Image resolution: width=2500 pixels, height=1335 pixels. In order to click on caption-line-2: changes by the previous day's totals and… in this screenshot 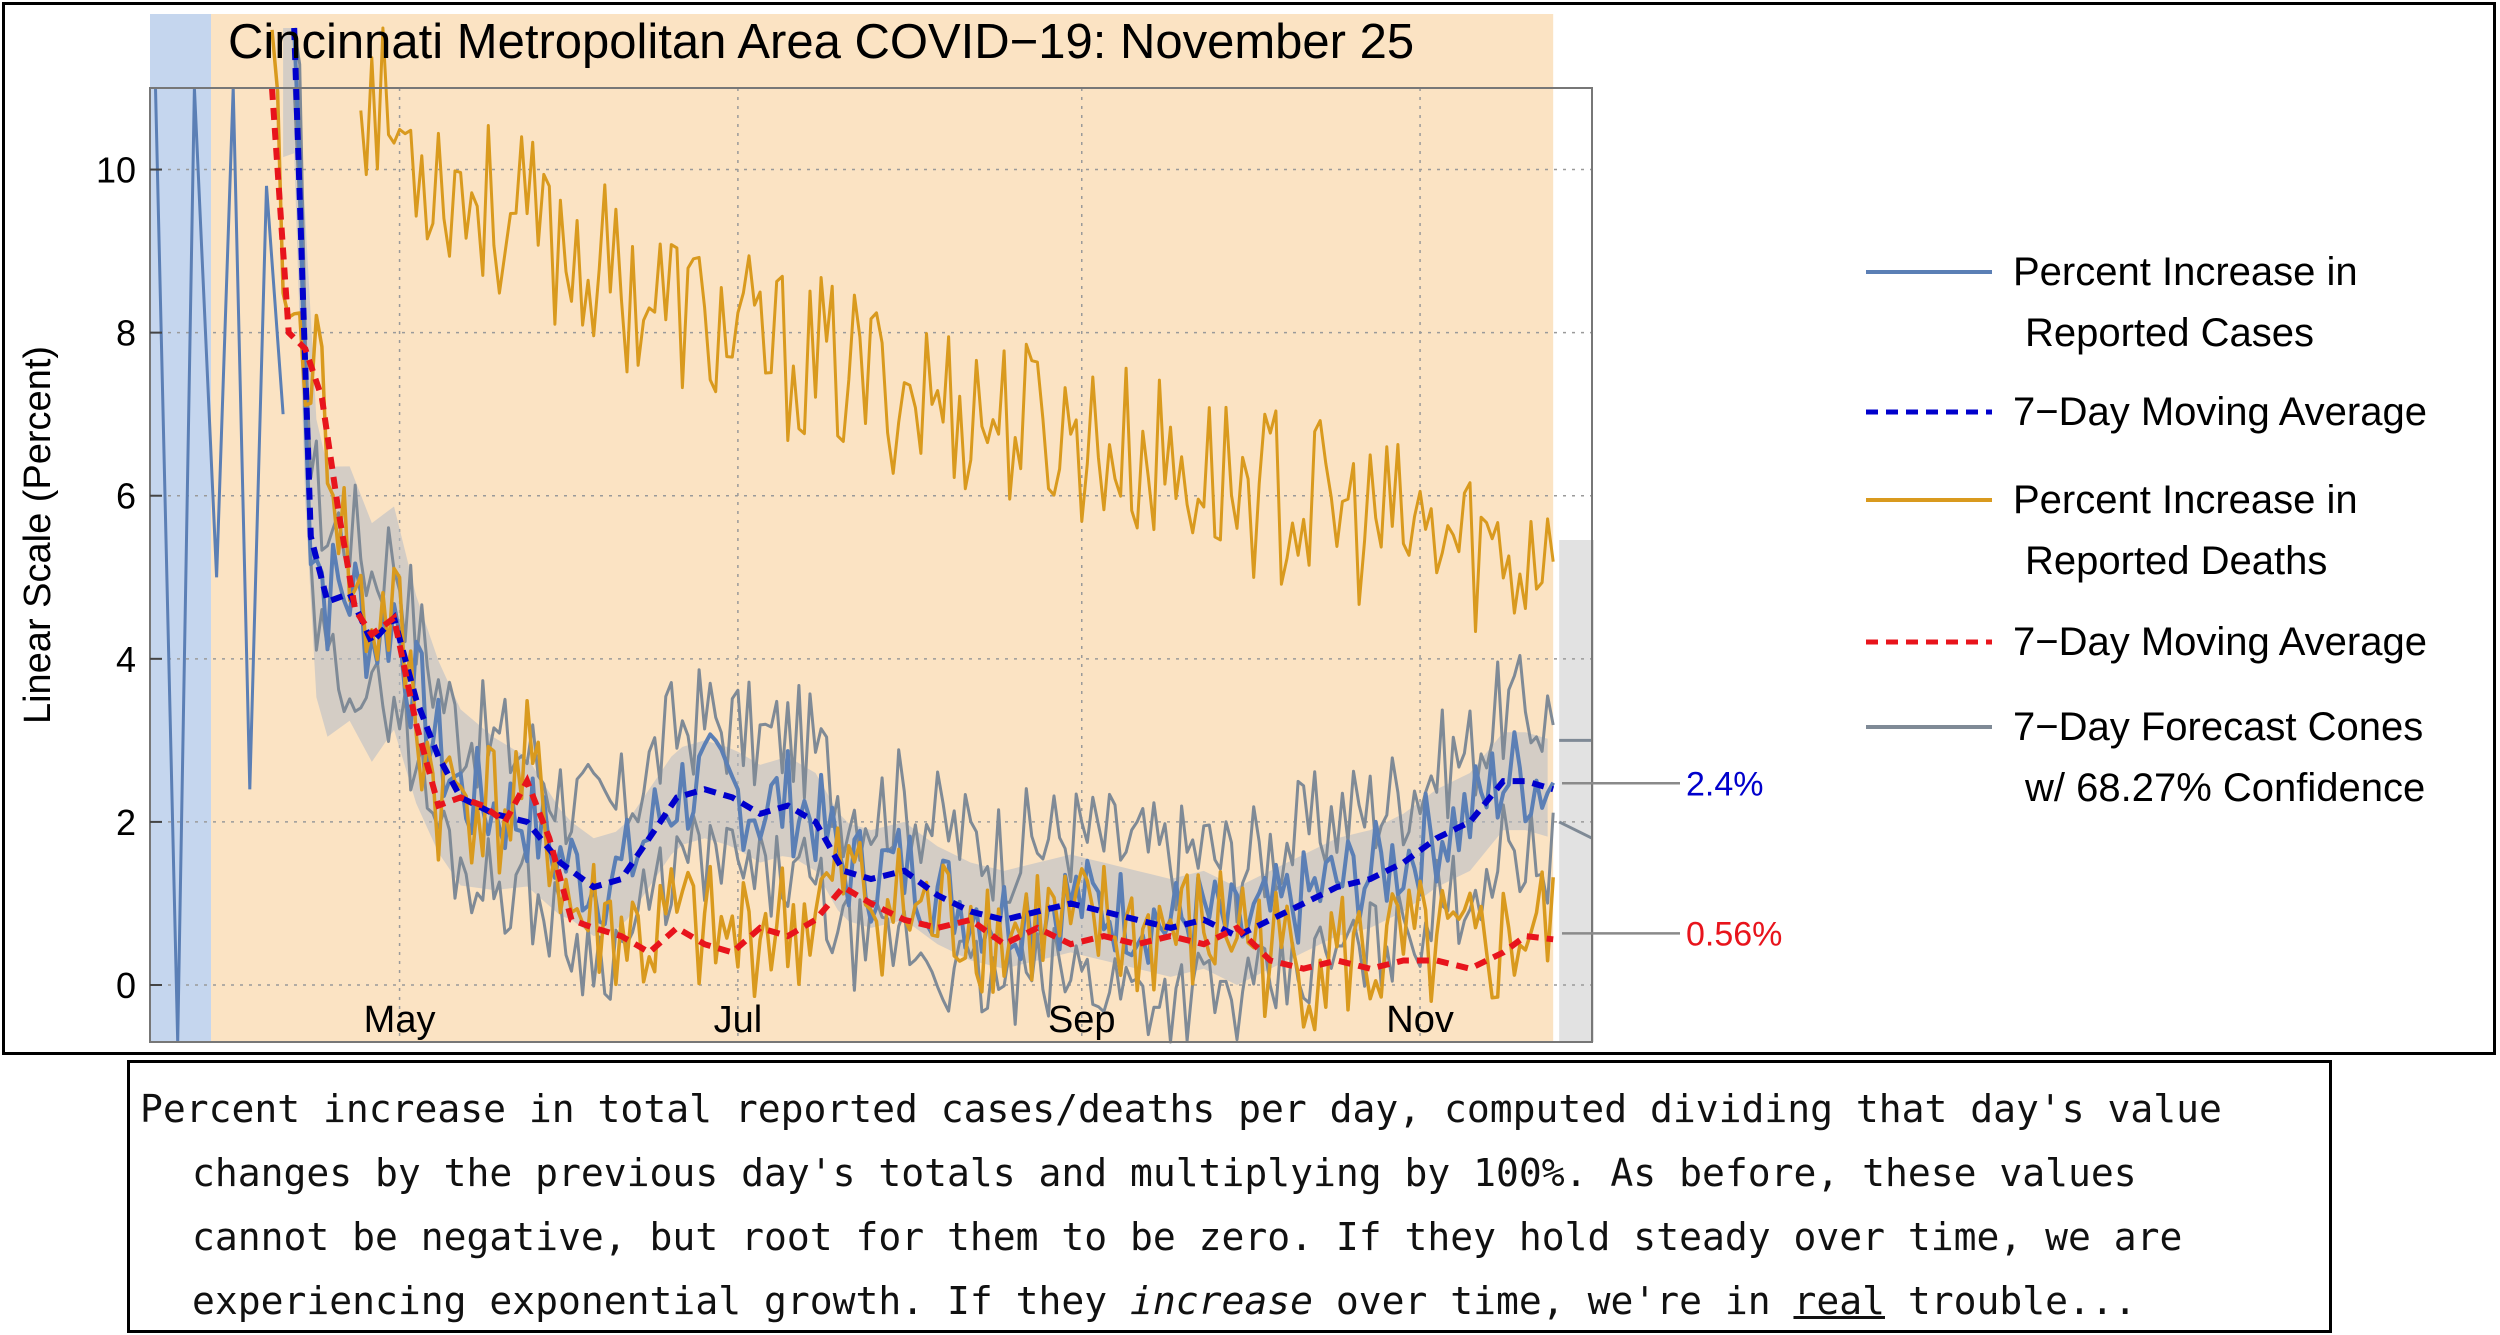, I will do `click(1164, 1173)`.